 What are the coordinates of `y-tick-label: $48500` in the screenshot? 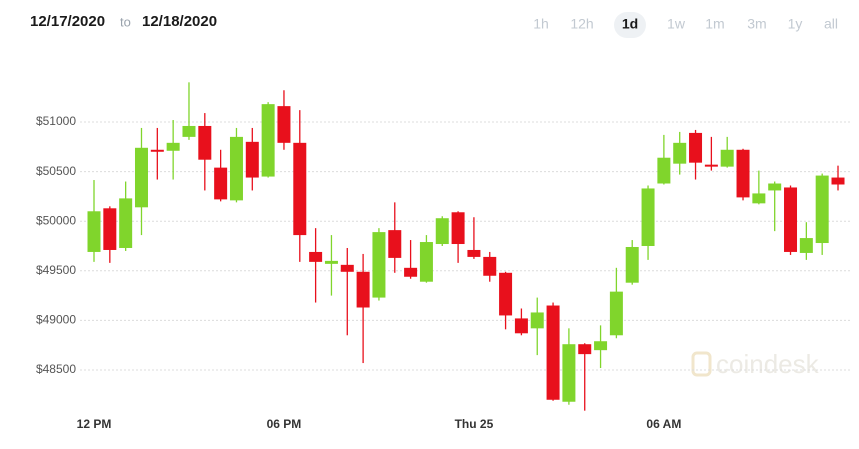 It's located at (56, 369).